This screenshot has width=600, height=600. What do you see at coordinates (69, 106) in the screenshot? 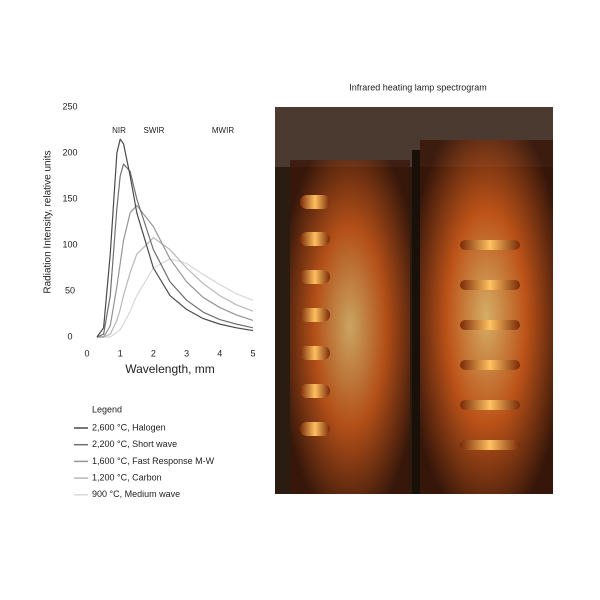
I see `y-tick-label: 250` at bounding box center [69, 106].